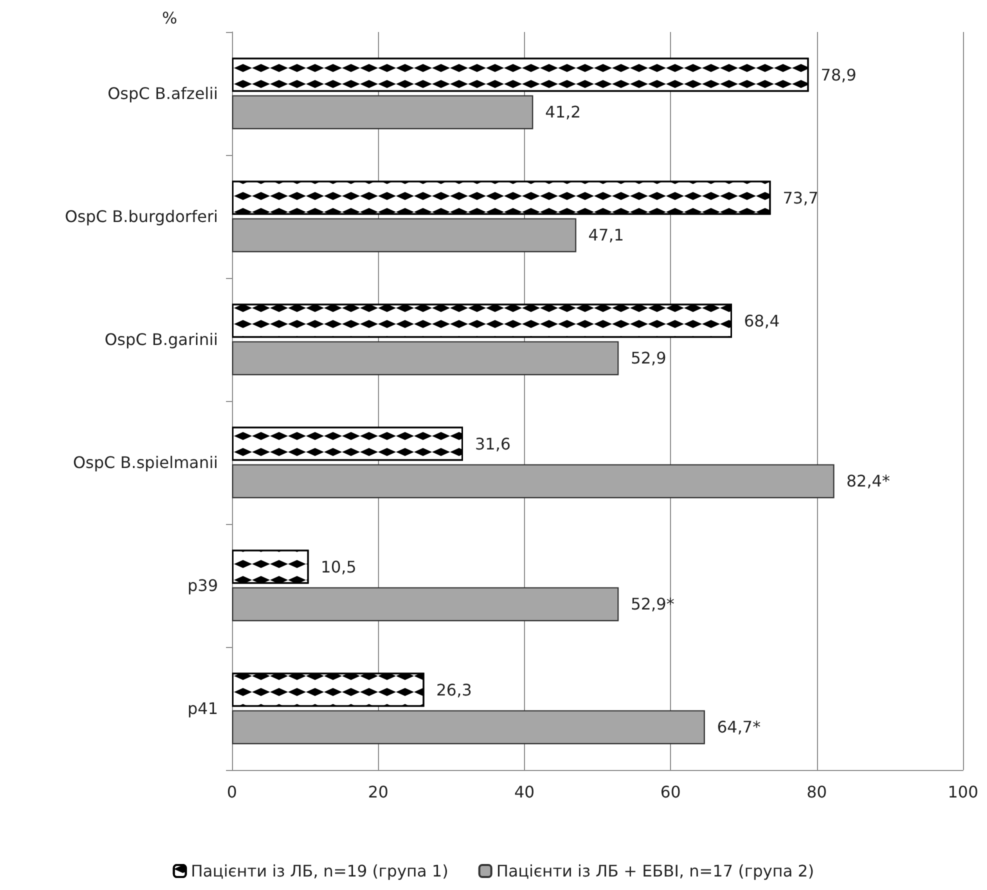 Image resolution: width=987 pixels, height=890 pixels. What do you see at coordinates (454, 690) in the screenshot?
I see `data-label: 26,3` at bounding box center [454, 690].